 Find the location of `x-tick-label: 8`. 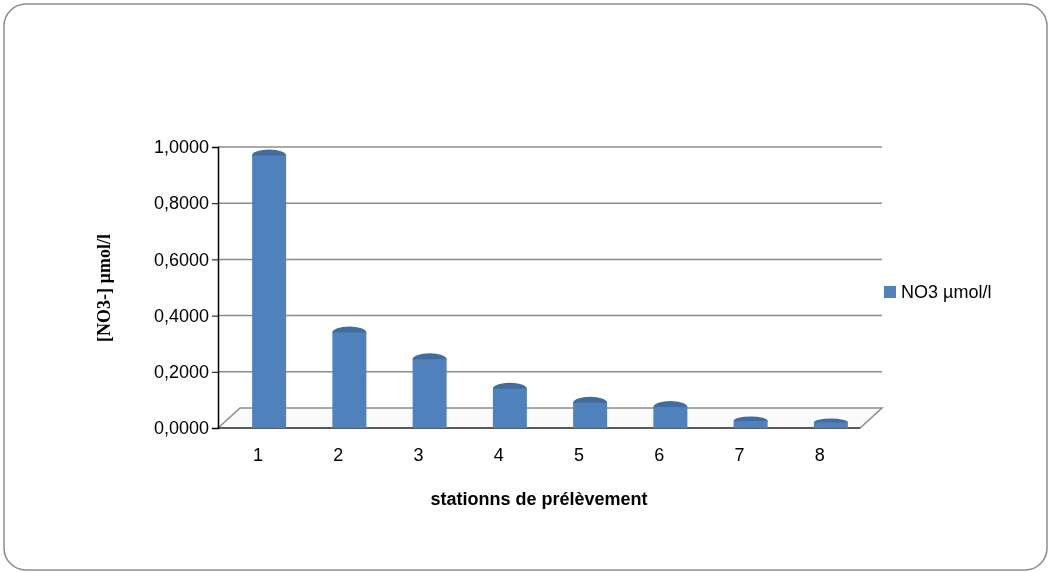

x-tick-label: 8 is located at coordinates (819, 454).